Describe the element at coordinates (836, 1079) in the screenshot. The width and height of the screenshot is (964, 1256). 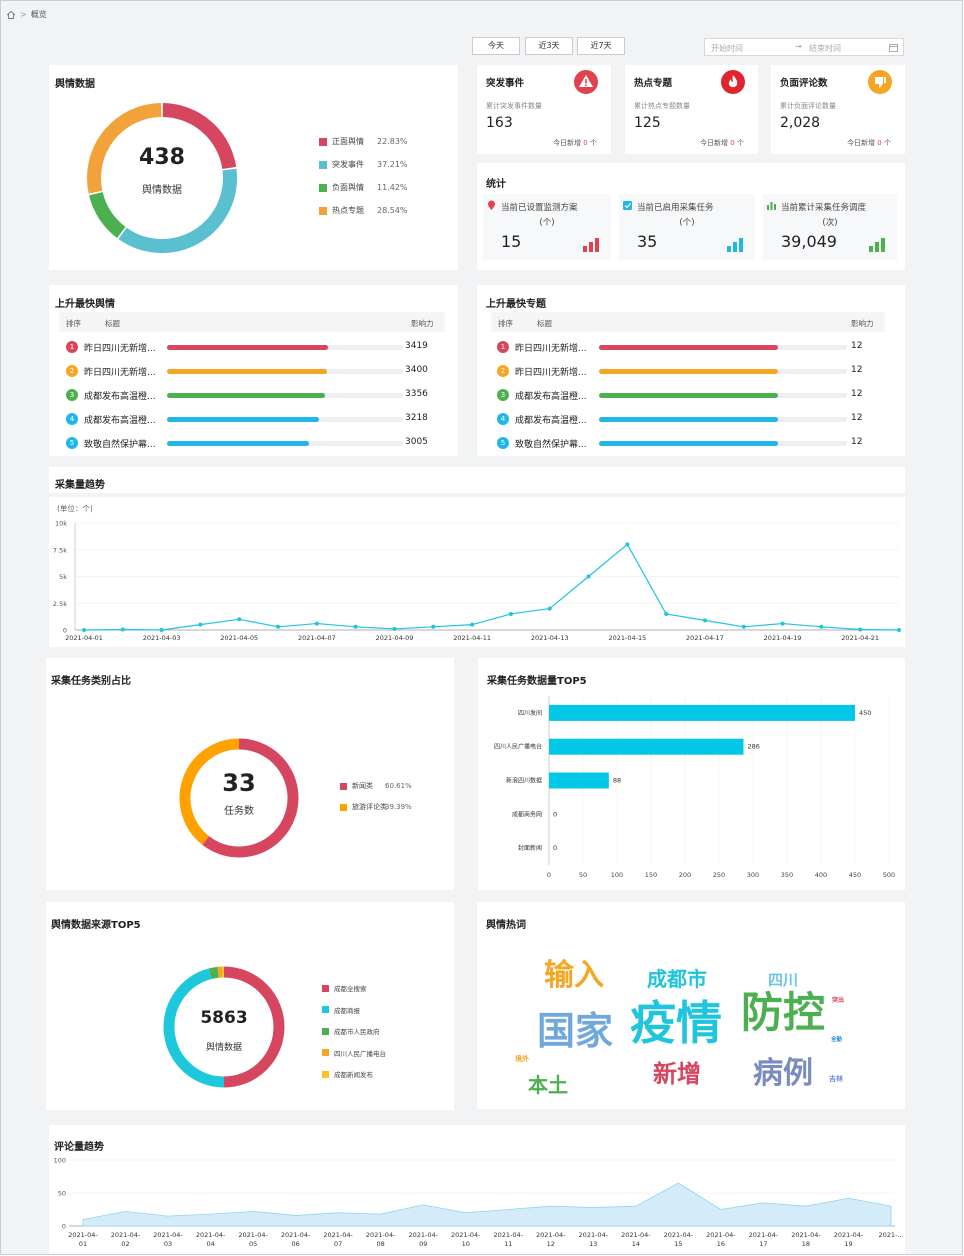
I see `wordcloud-word: 吉林` at that location.